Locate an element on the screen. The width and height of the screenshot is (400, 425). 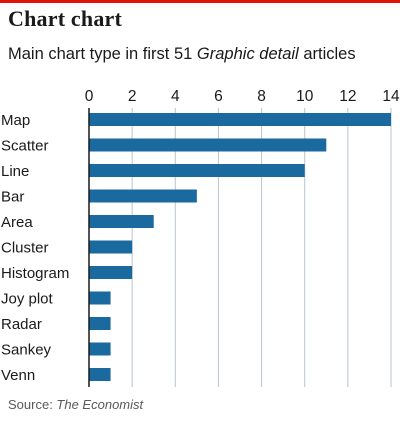
category-label: Joy plot is located at coordinates (27, 299).